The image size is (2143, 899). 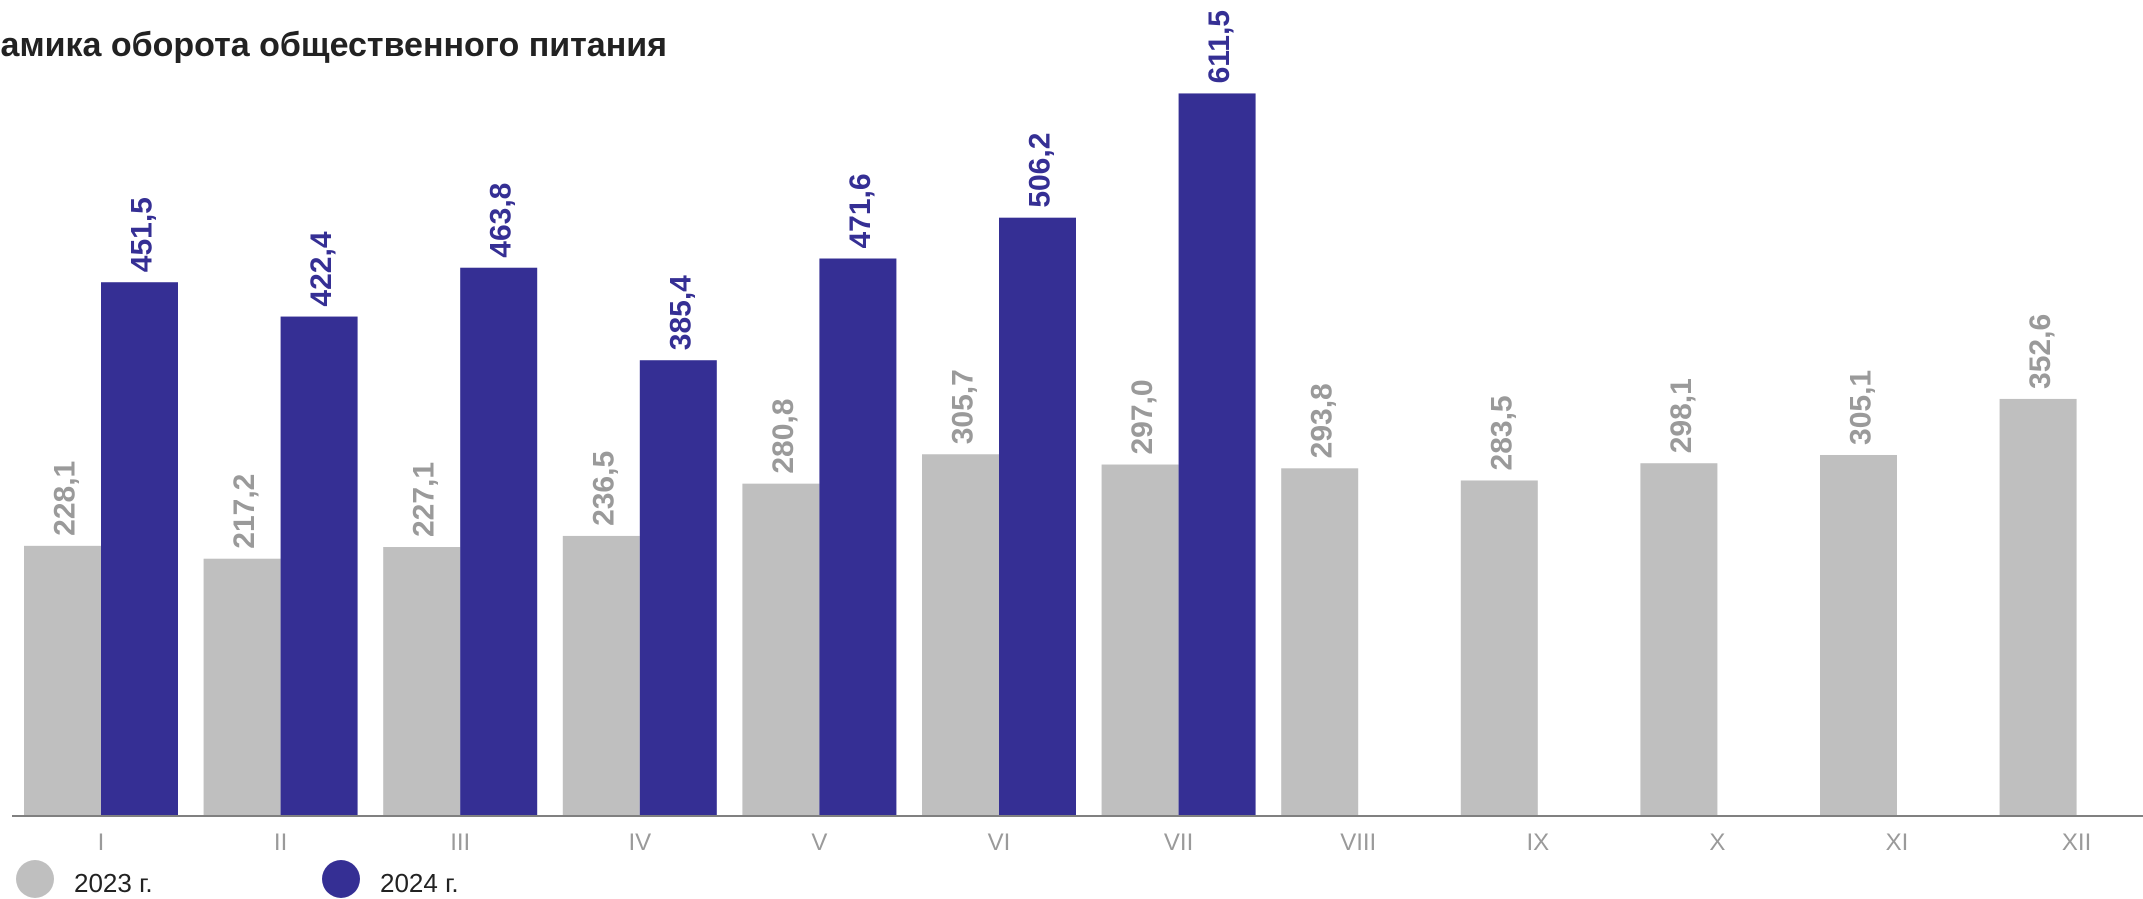 What do you see at coordinates (62, 680) in the screenshot?
I see `bar-2023-I` at bounding box center [62, 680].